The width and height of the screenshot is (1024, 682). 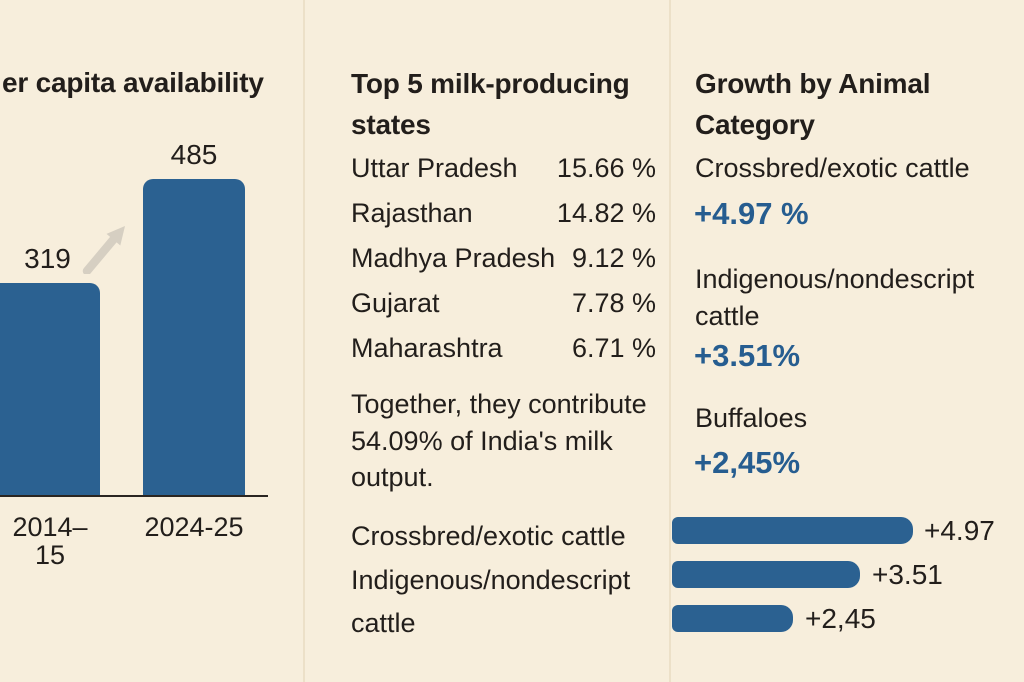 I want to click on state-share: 9.12 %, so click(x=613, y=258).